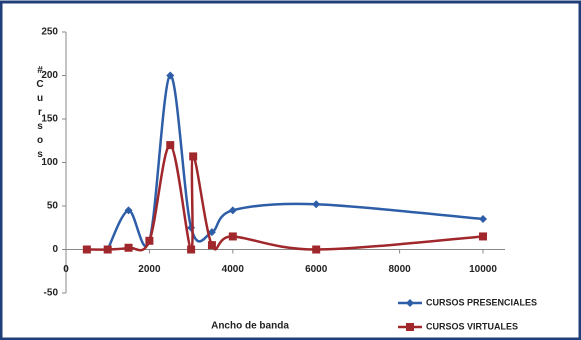 The width and height of the screenshot is (581, 340). What do you see at coordinates (49, 75) in the screenshot?
I see `y-tick-label: 200` at bounding box center [49, 75].